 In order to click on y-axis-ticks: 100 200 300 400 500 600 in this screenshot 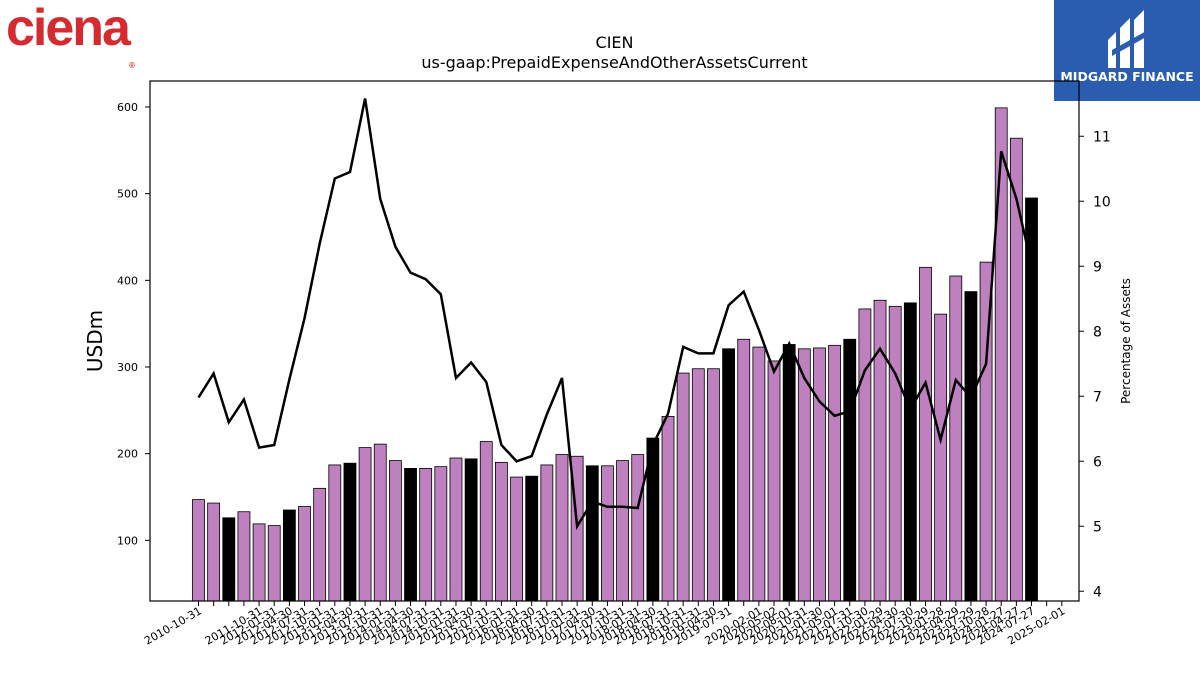, I will do `click(133, 324)`.